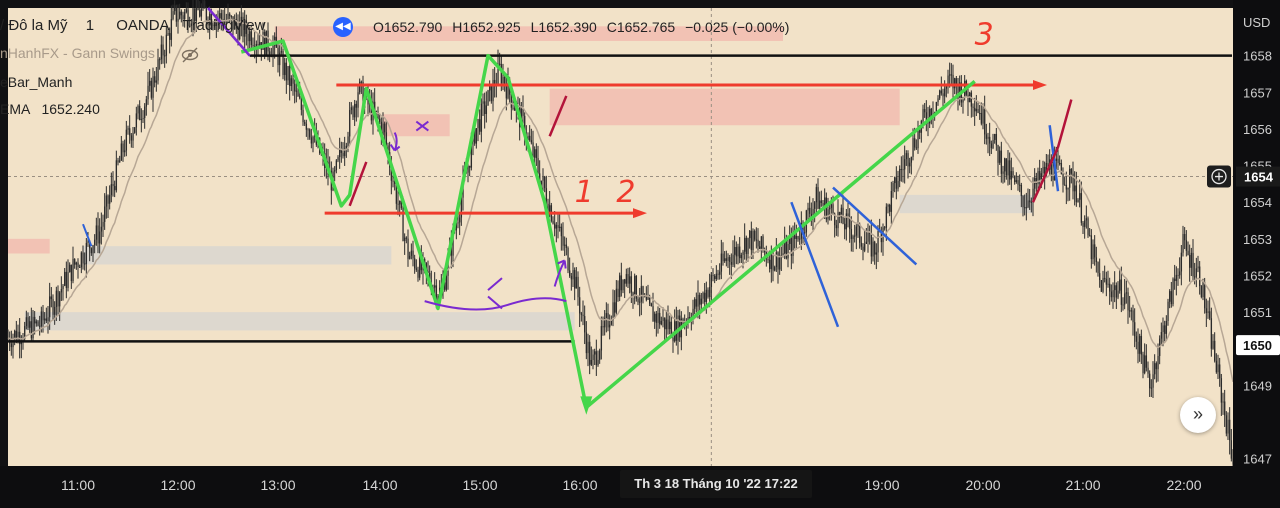  I want to click on chevron-double-right-icon: », so click(1198, 415).